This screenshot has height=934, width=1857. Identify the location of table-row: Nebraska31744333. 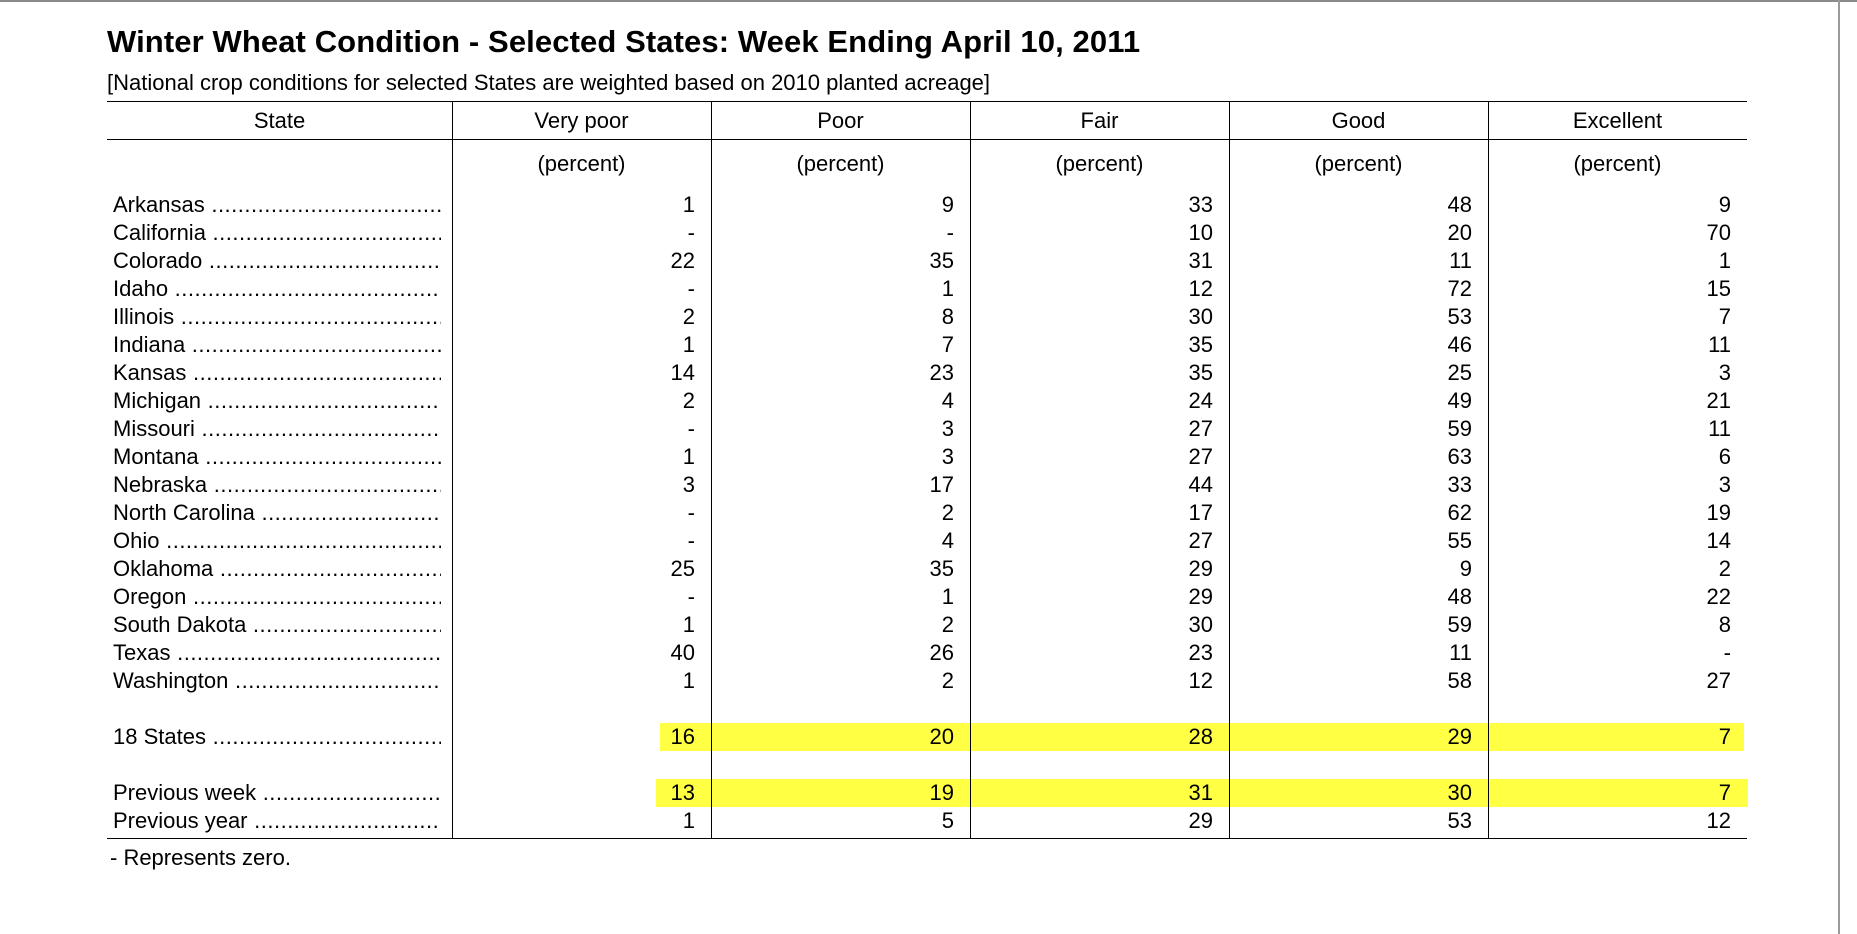
(928, 485).